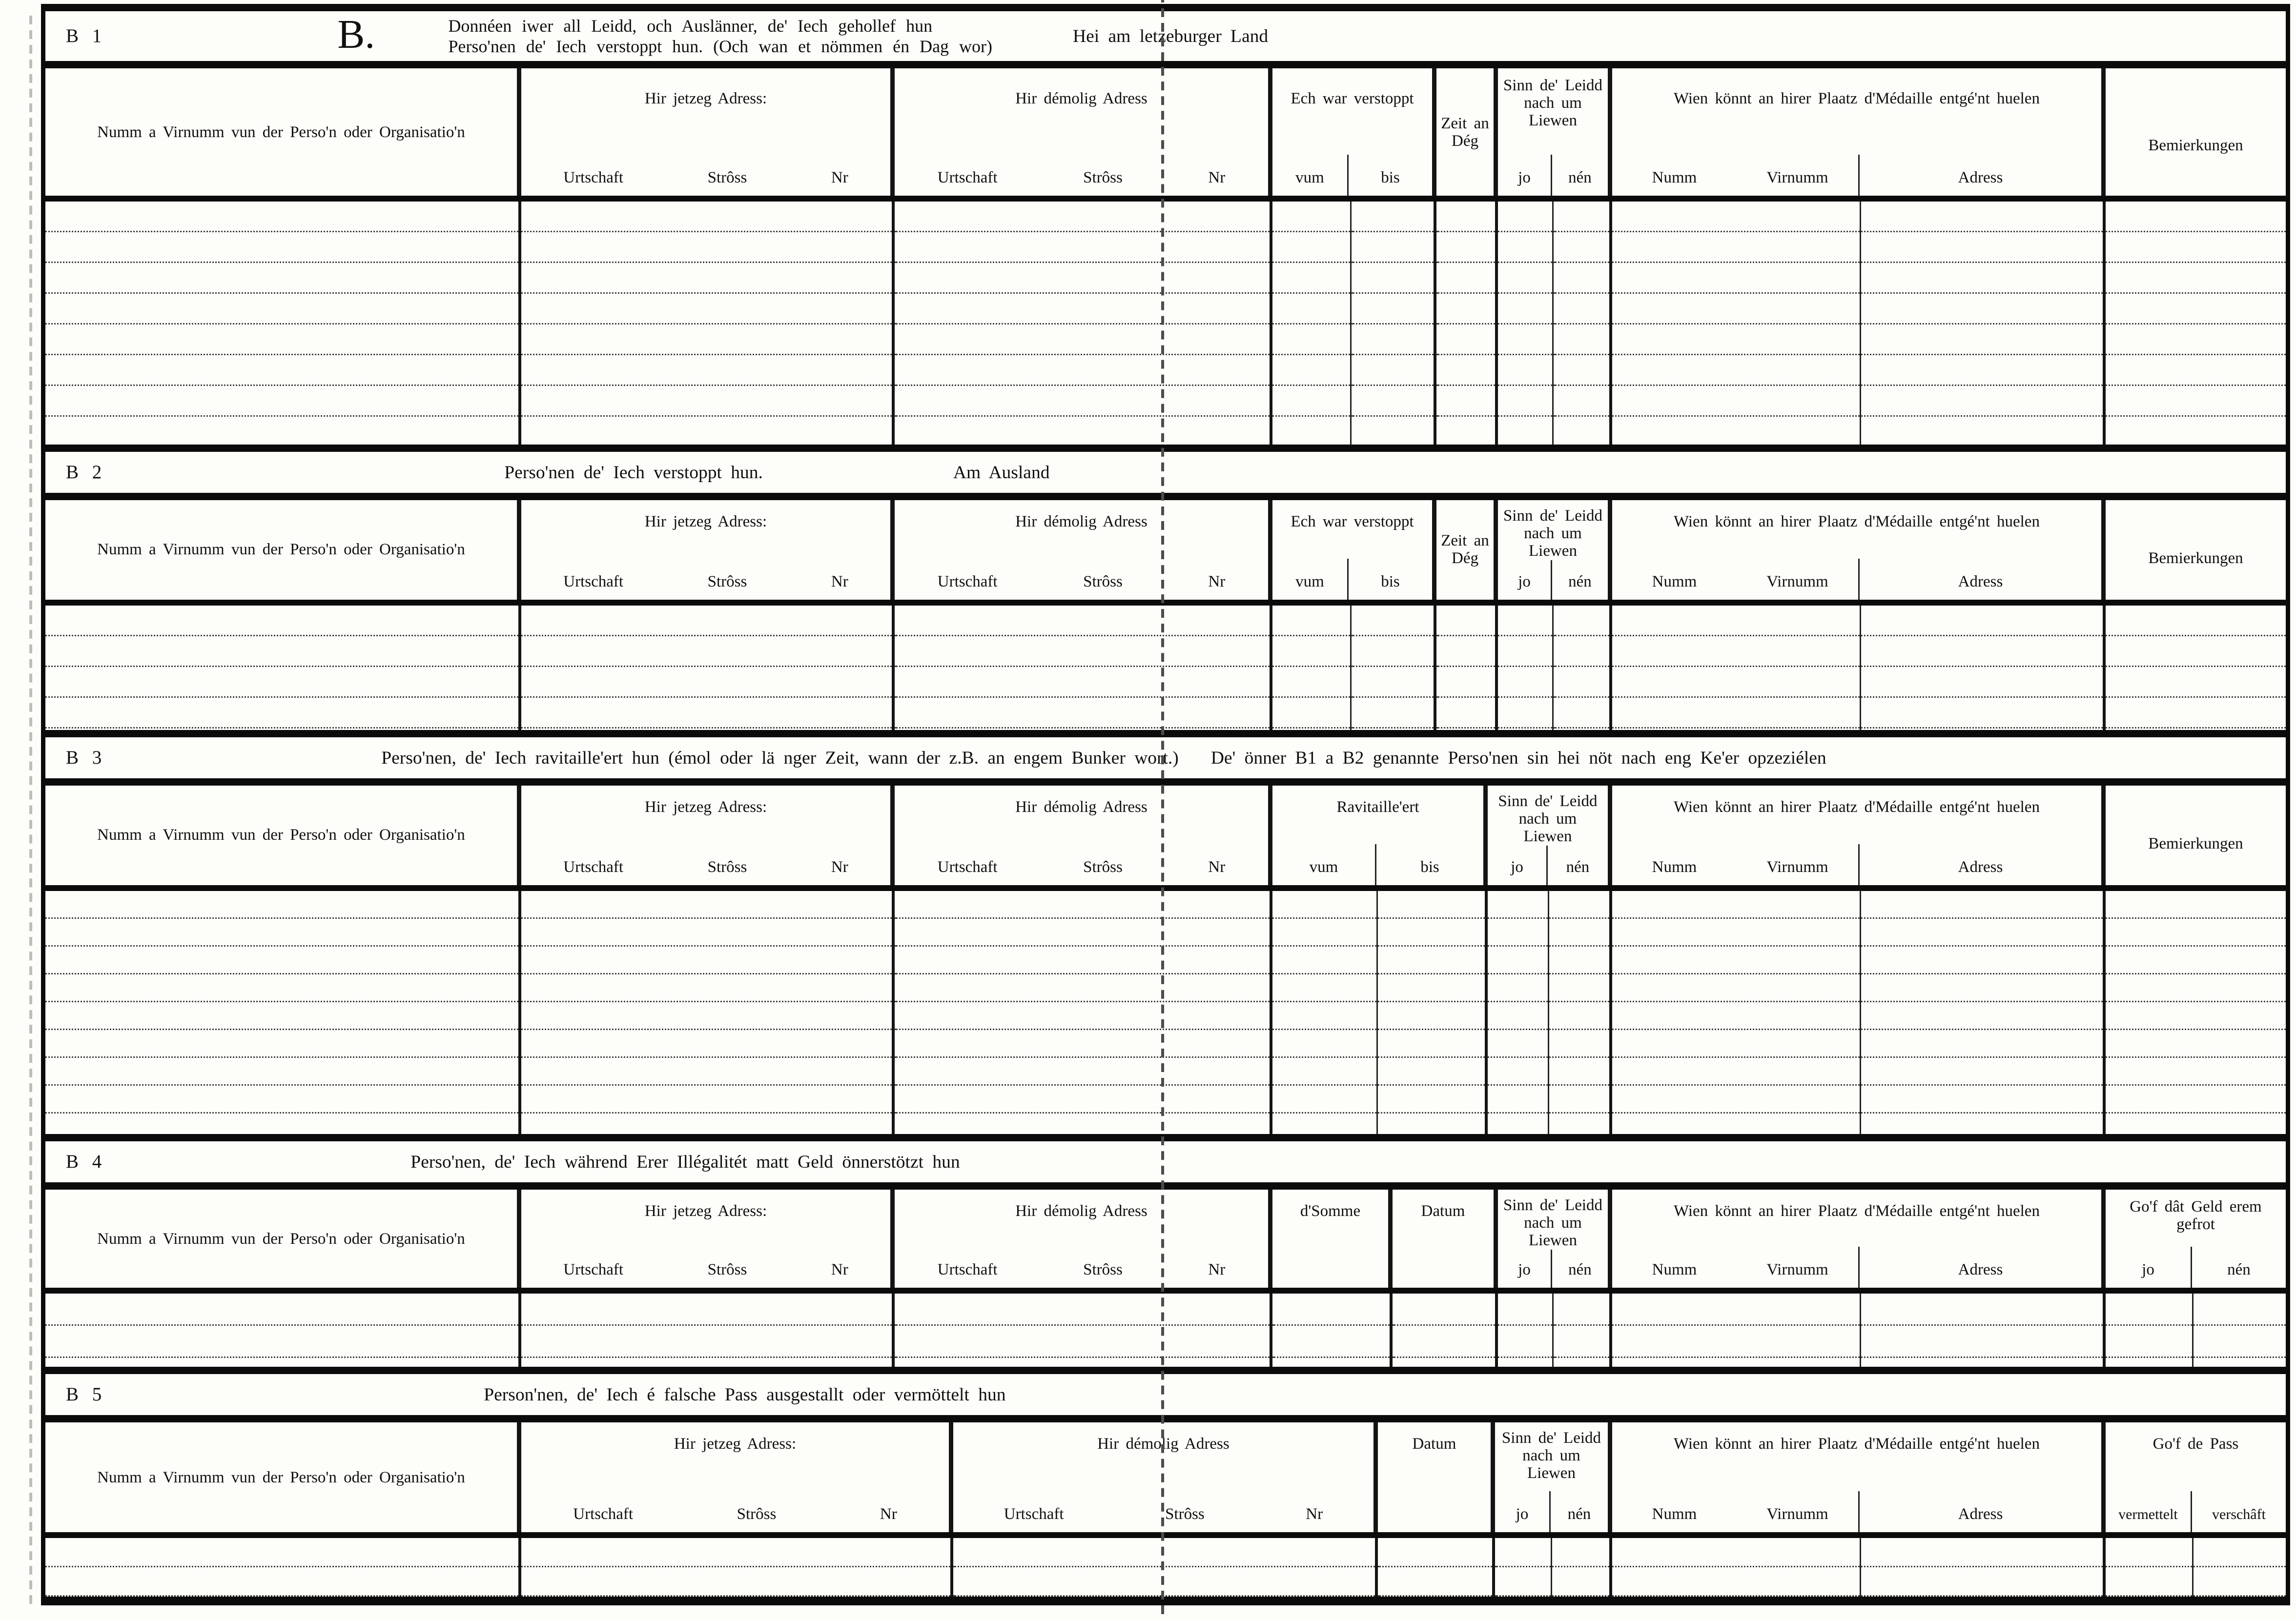  I want to click on col-zeit-an-deg-label: Zeit an Dég, so click(1465, 550).